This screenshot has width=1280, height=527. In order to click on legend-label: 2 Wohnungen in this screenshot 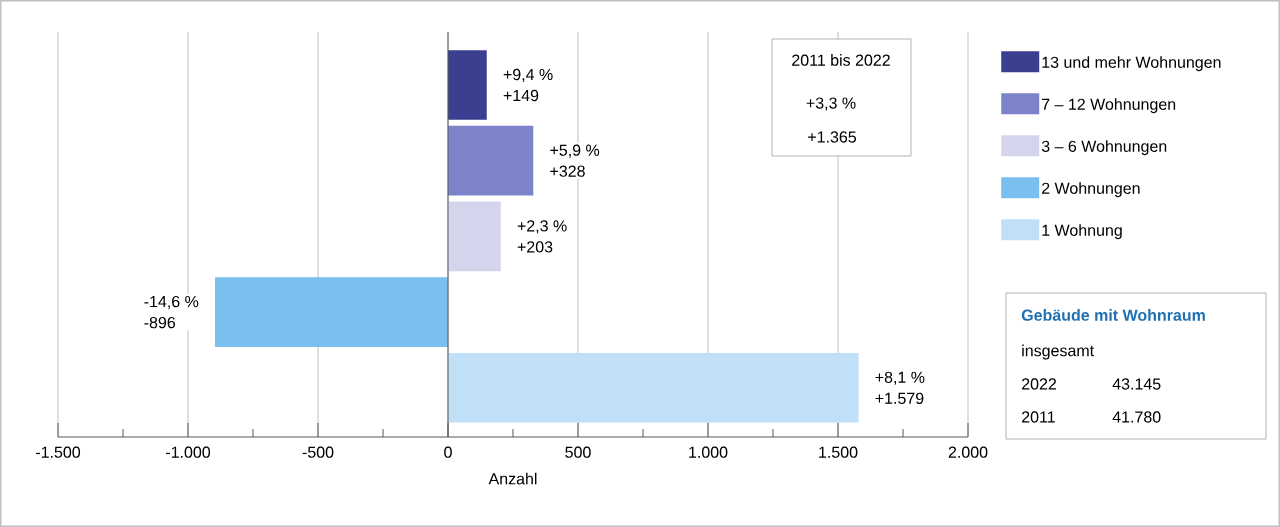, I will do `click(1091, 190)`.